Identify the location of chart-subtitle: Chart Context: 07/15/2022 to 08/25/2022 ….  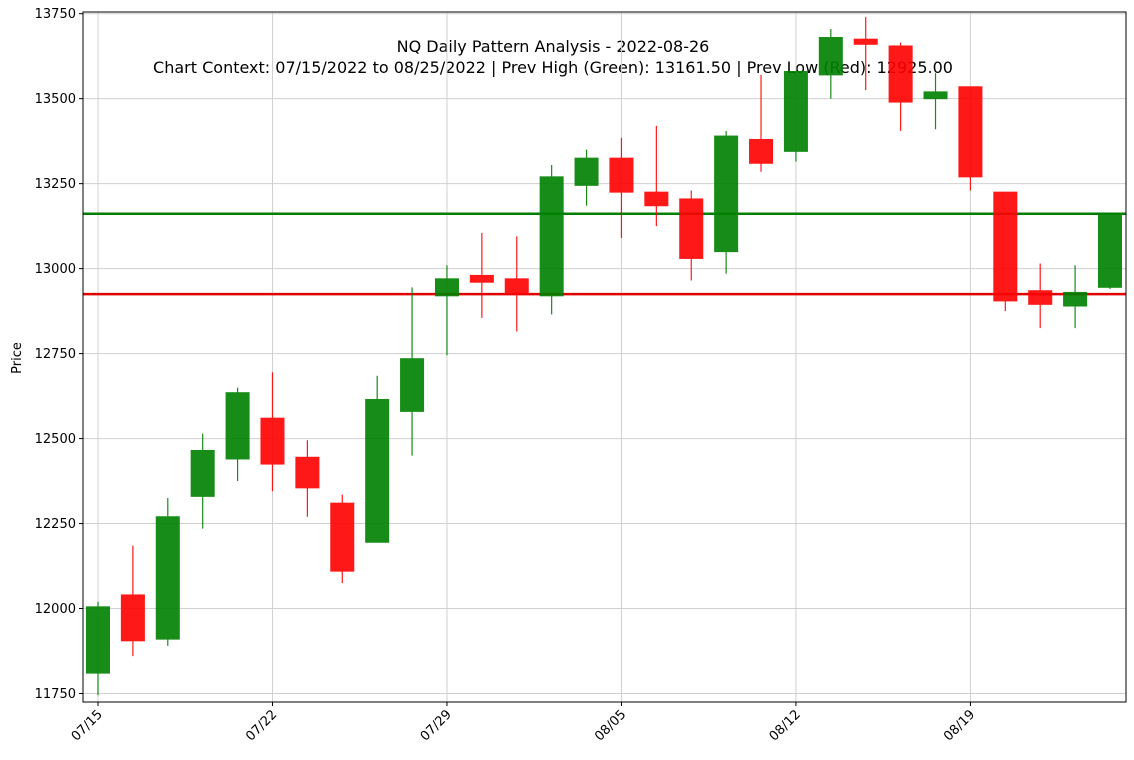
(553, 67).